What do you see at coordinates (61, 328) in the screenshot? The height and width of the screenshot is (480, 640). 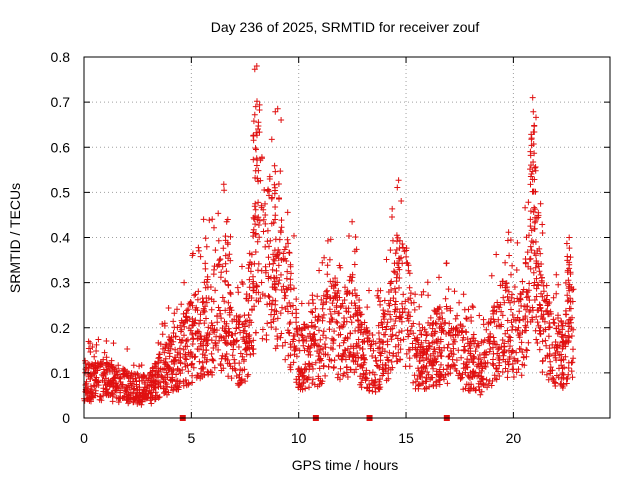 I see `y-tick-label: 0.2` at bounding box center [61, 328].